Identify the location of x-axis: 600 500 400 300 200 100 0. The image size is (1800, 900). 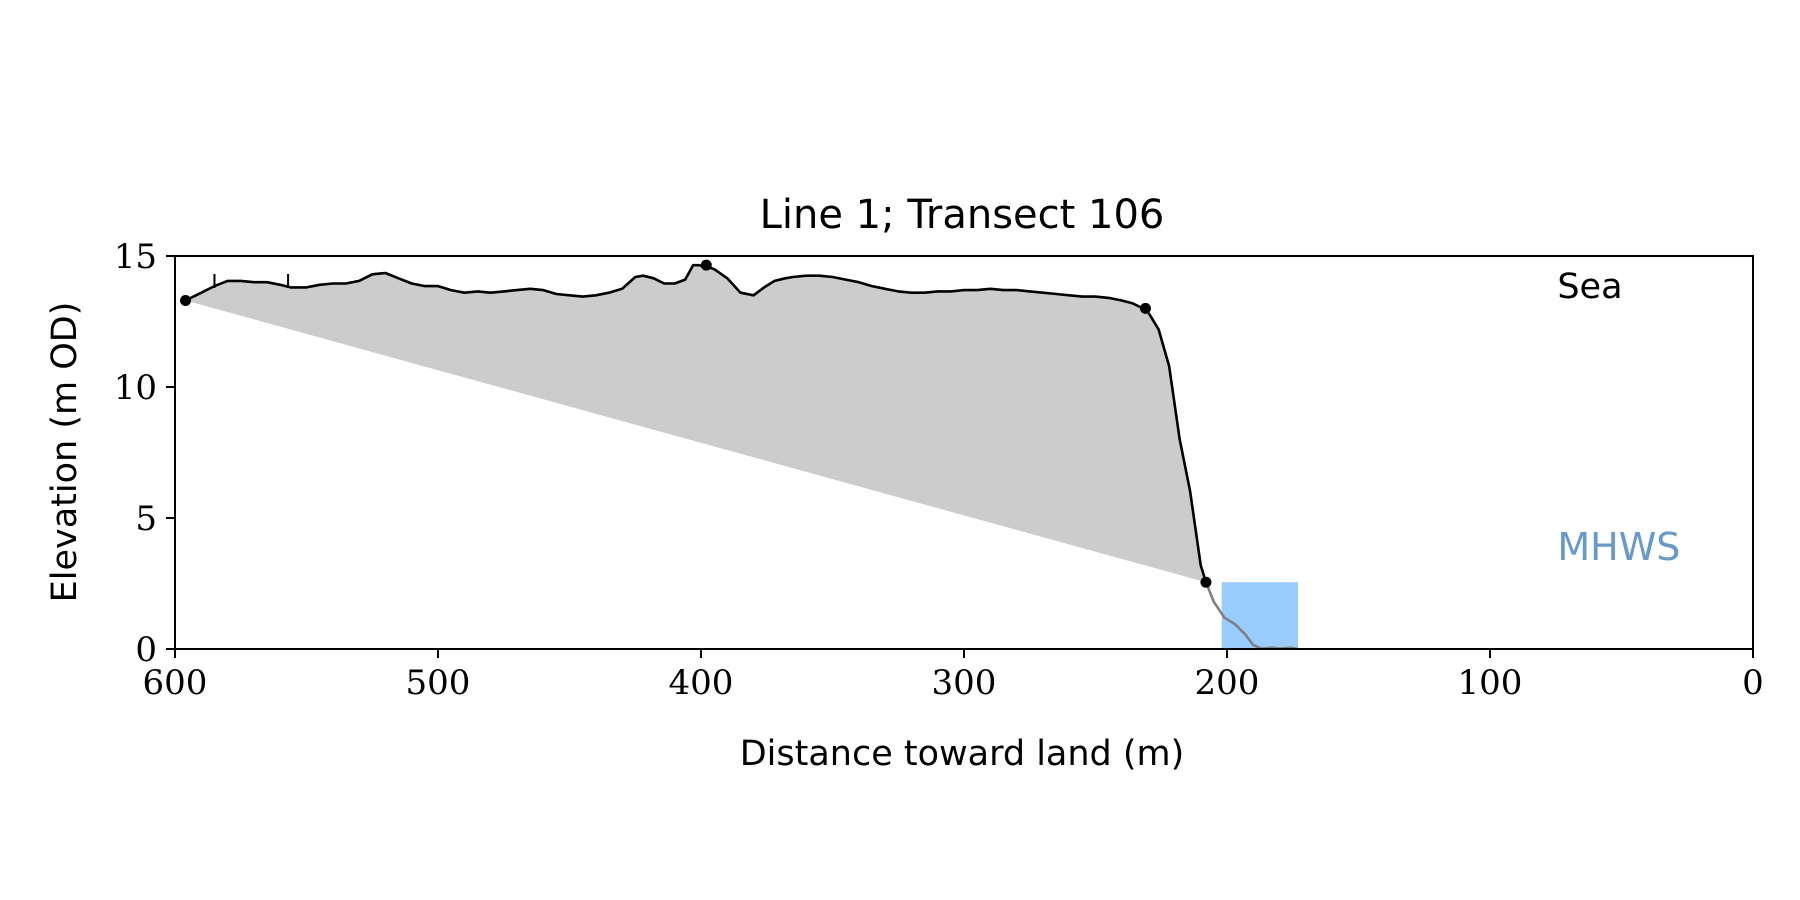
(953, 676).